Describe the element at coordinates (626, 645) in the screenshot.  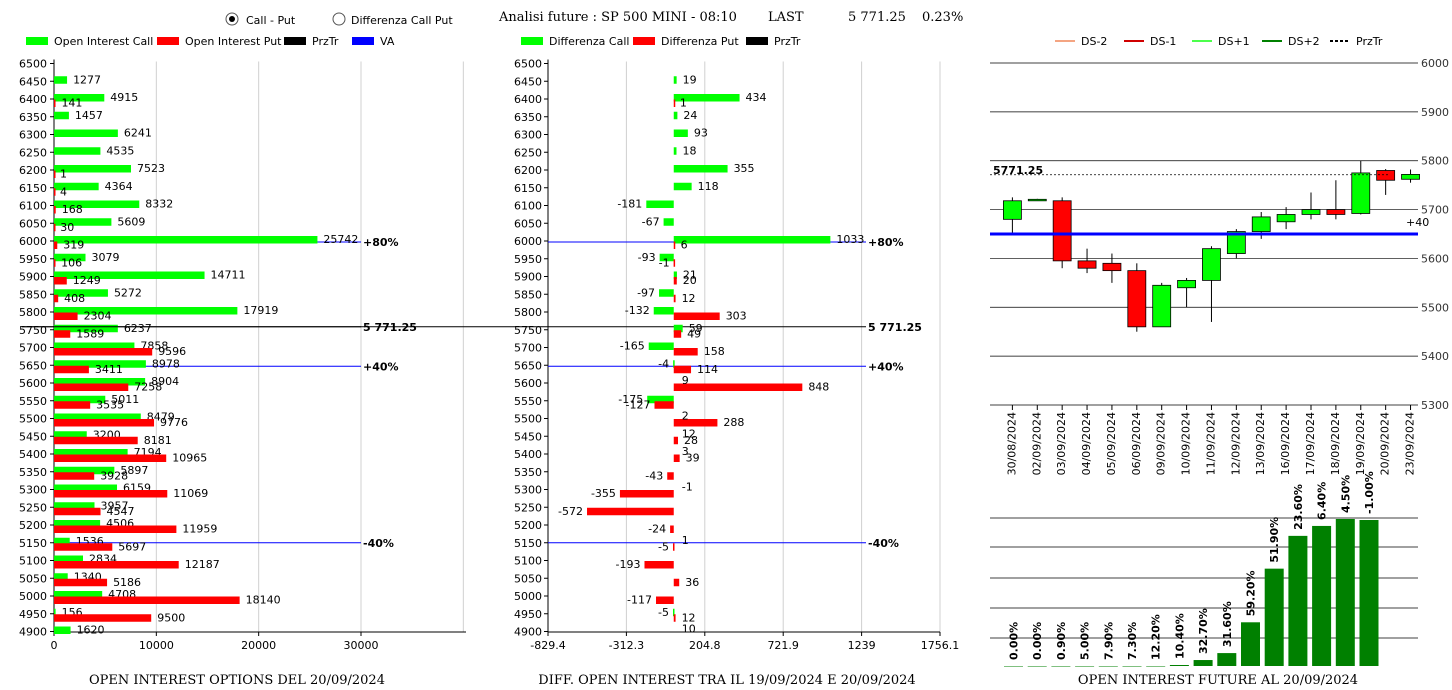
I see `x-tick-label-1: -312.3` at that location.